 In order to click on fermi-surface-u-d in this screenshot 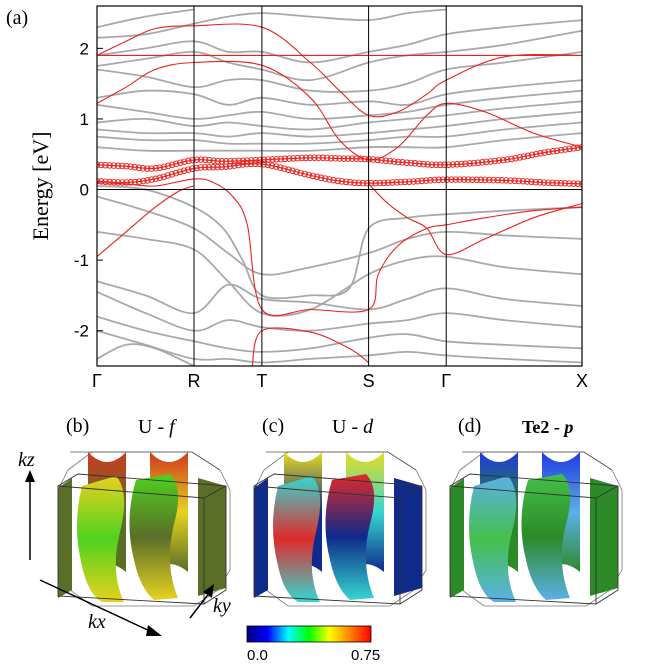, I will do `click(340, 529)`.